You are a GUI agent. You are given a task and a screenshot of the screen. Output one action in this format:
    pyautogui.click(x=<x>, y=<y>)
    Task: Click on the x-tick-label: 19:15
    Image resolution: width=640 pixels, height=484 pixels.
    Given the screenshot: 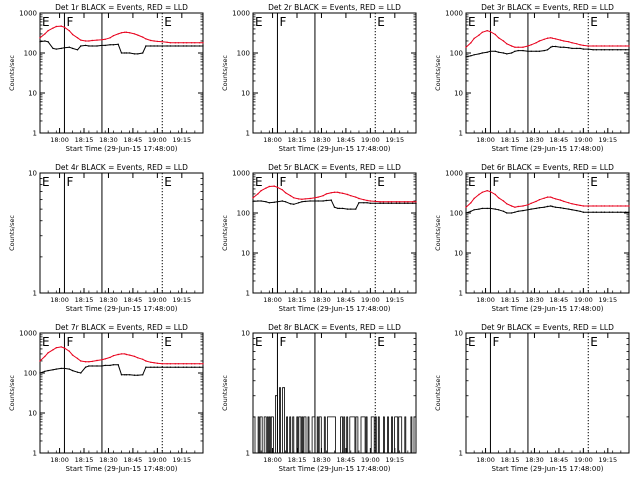 What is the action you would take?
    pyautogui.click(x=181, y=300)
    